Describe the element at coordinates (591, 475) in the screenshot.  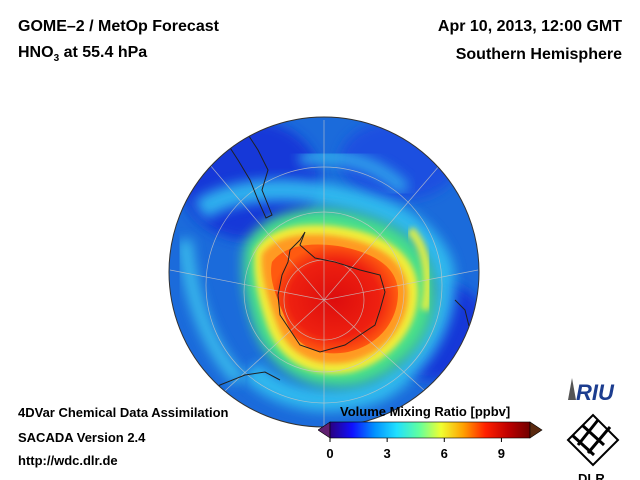
I see `dlr-logo-text: DLR` at that location.